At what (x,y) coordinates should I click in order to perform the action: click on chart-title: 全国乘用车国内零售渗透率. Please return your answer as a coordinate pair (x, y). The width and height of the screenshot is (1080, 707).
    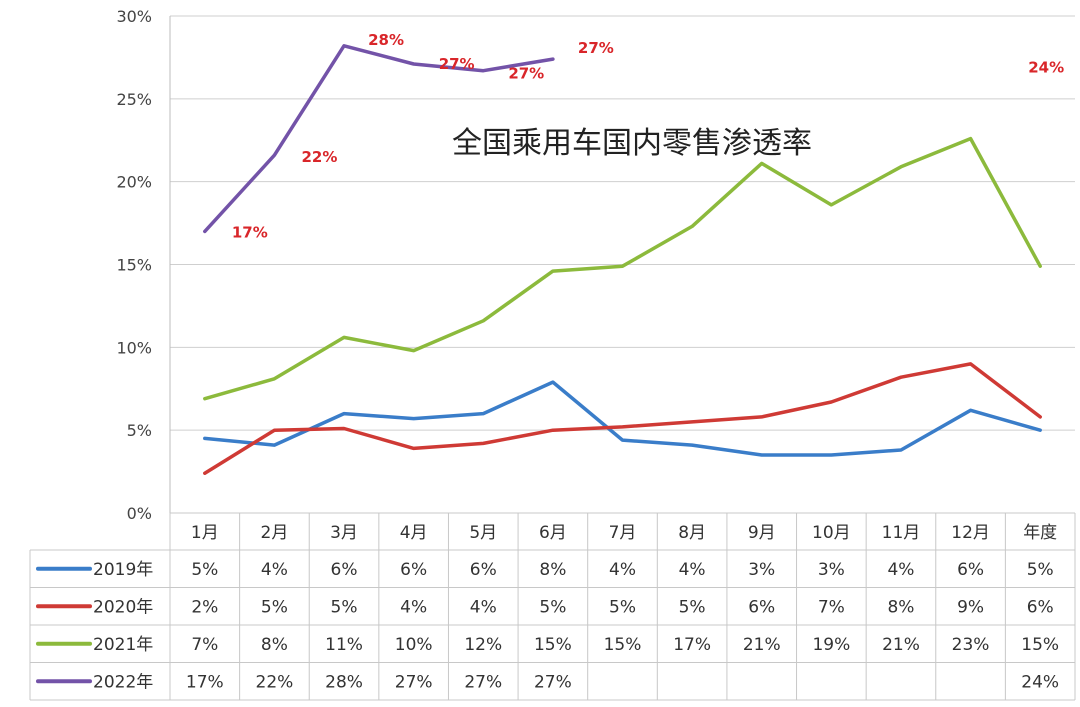
    Looking at the image, I should click on (632, 143).